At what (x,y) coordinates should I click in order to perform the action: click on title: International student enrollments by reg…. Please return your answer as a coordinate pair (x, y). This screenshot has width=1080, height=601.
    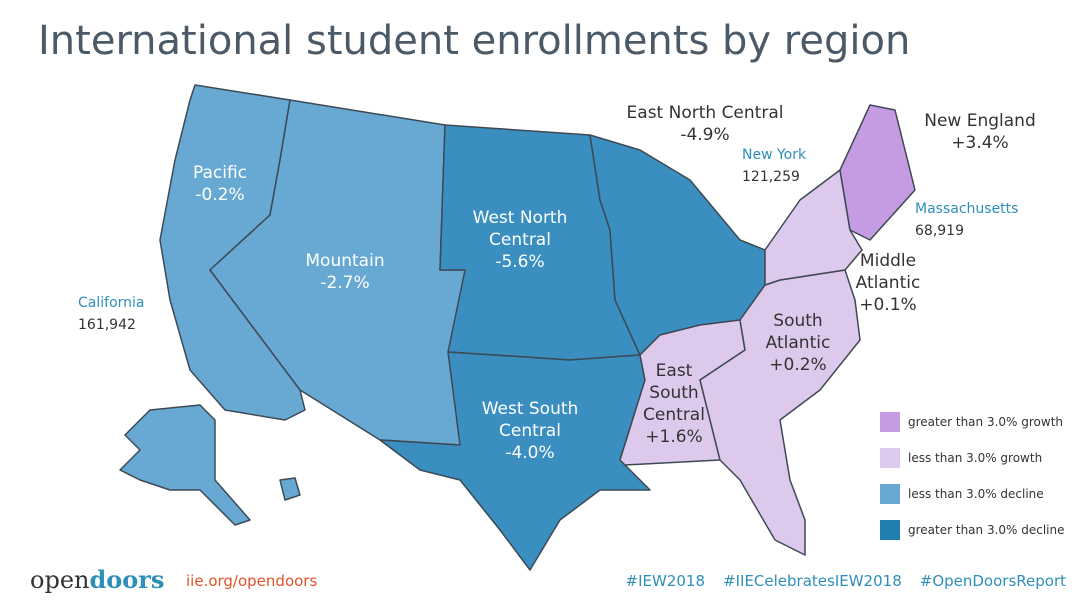
    Looking at the image, I should click on (474, 41).